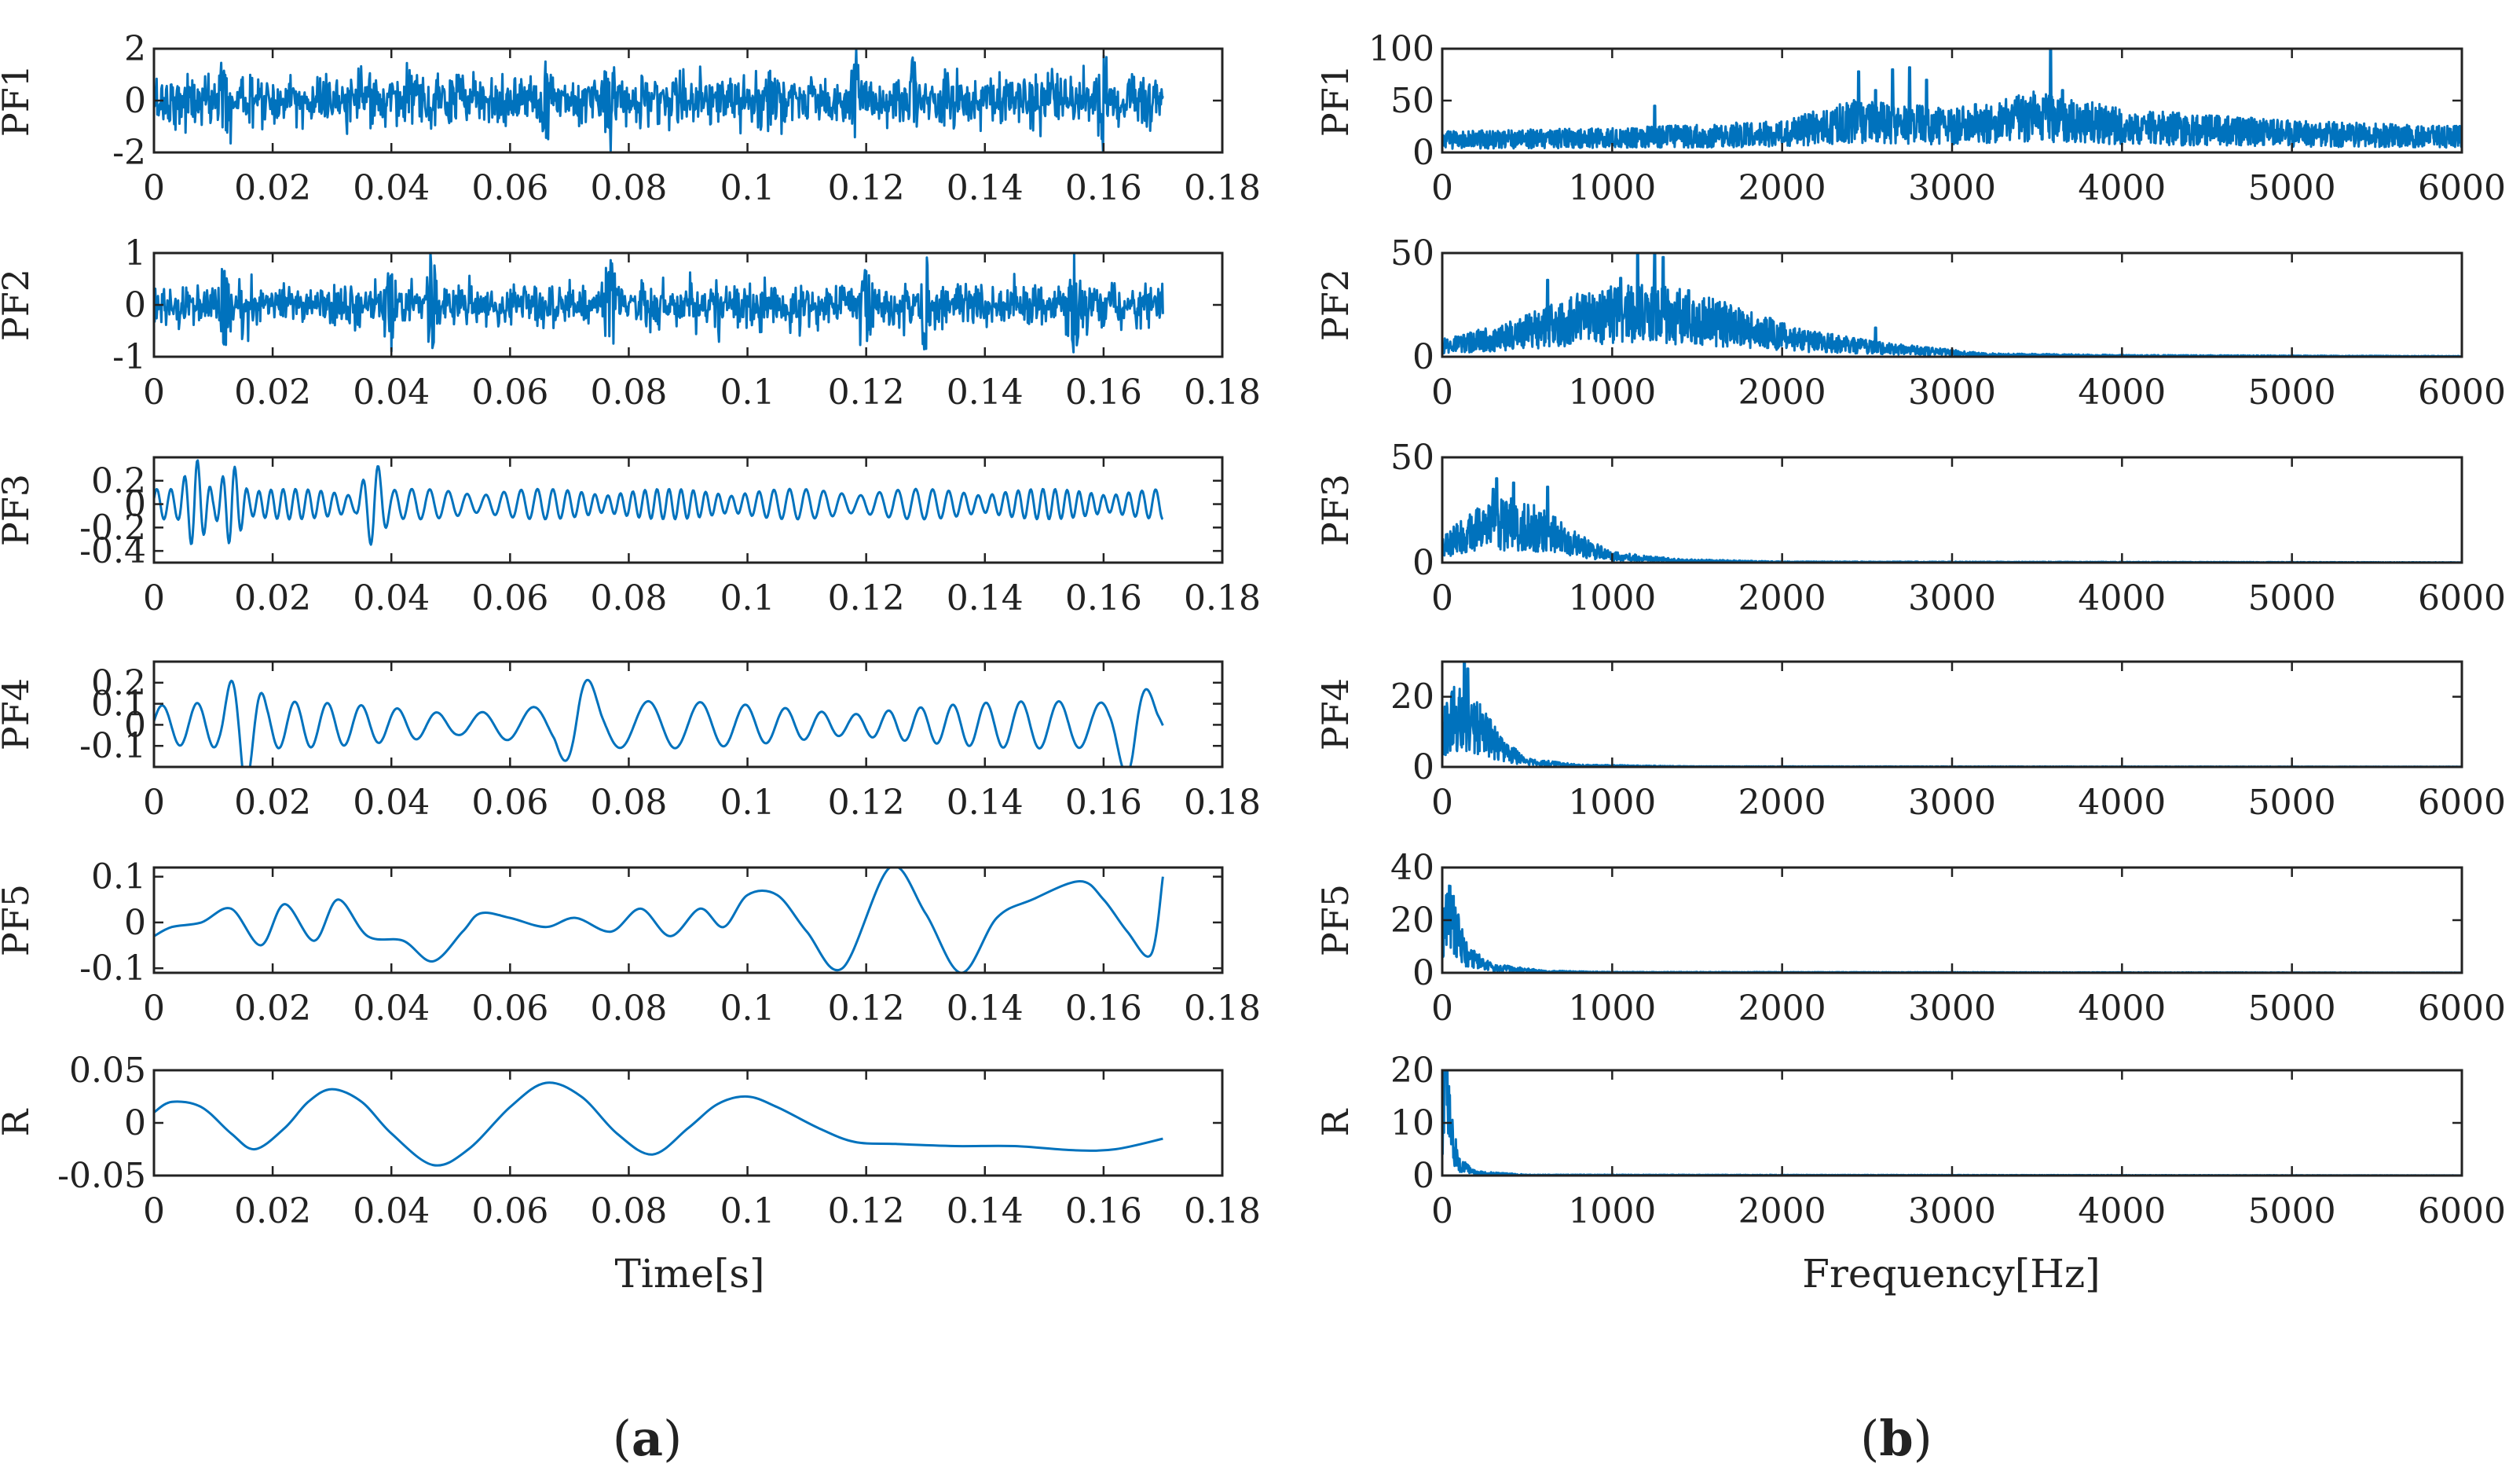 This screenshot has height=1471, width=2520. What do you see at coordinates (1782, 803) in the screenshot?
I see `x-tick-label: 2000` at bounding box center [1782, 803].